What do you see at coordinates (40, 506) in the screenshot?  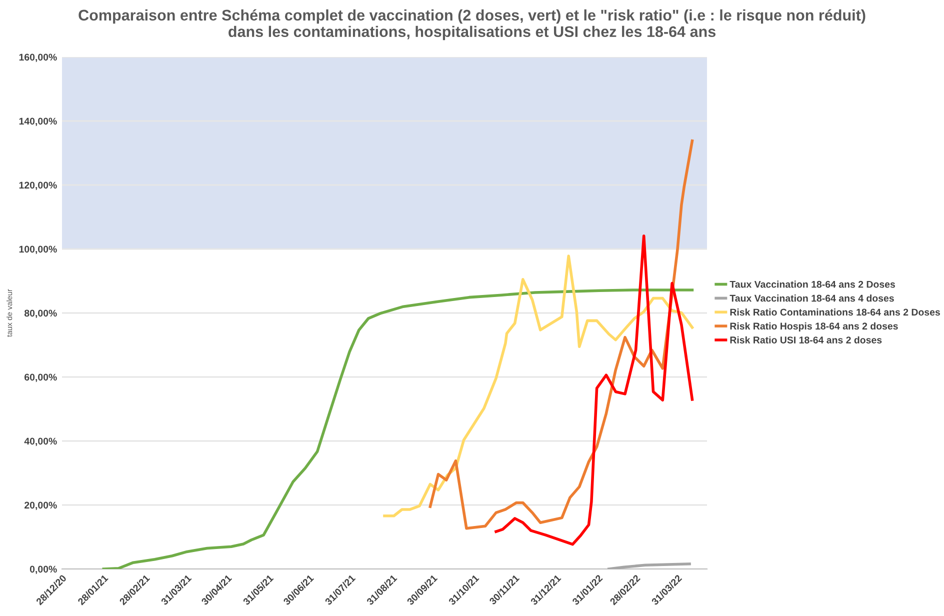 I see `y-tick-label: 20,00%` at bounding box center [40, 506].